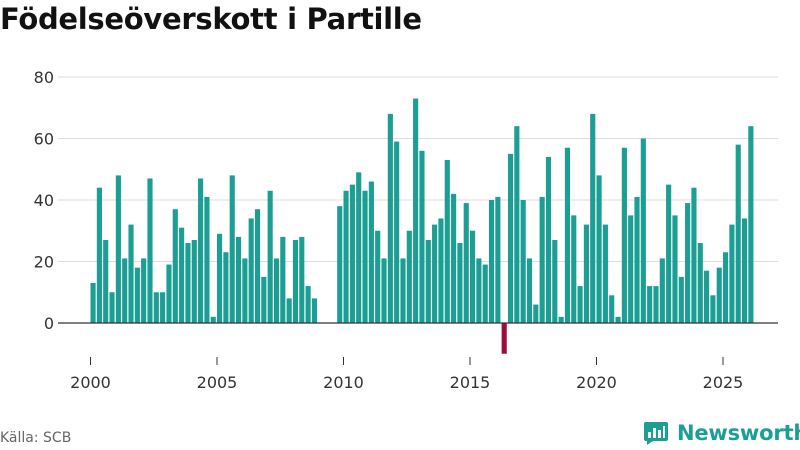  I want to click on x-tick-label-2000: 2000, so click(90, 382).